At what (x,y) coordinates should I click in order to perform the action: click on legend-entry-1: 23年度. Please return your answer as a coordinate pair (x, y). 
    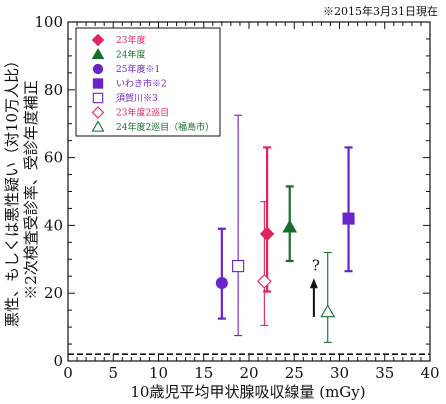
    Looking at the image, I should click on (118, 40).